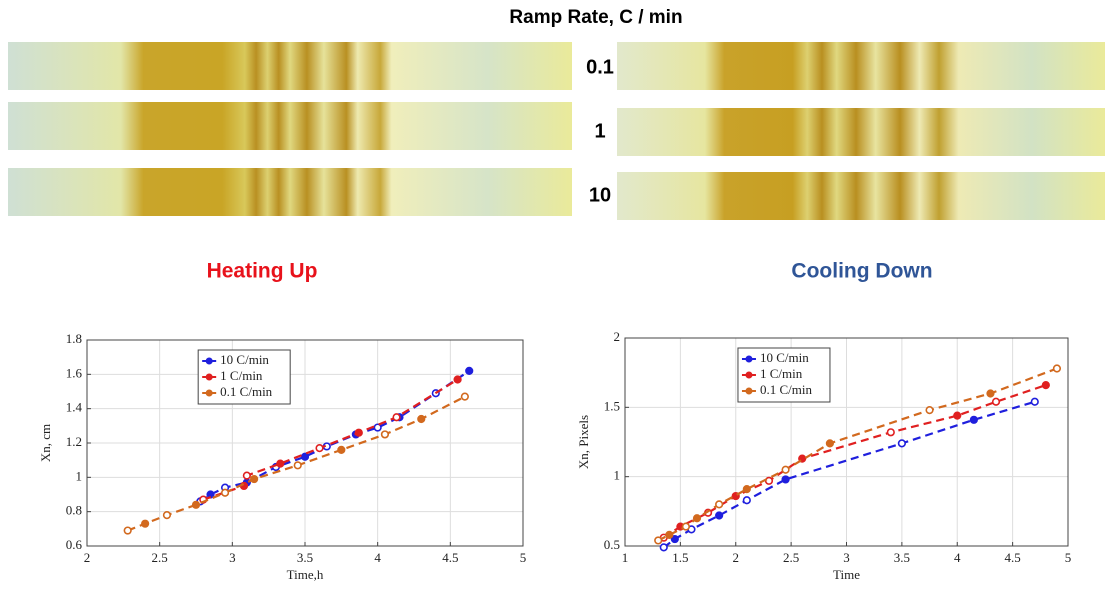 This screenshot has width=1112, height=593. I want to click on x-axis-label: Time, so click(846, 574).